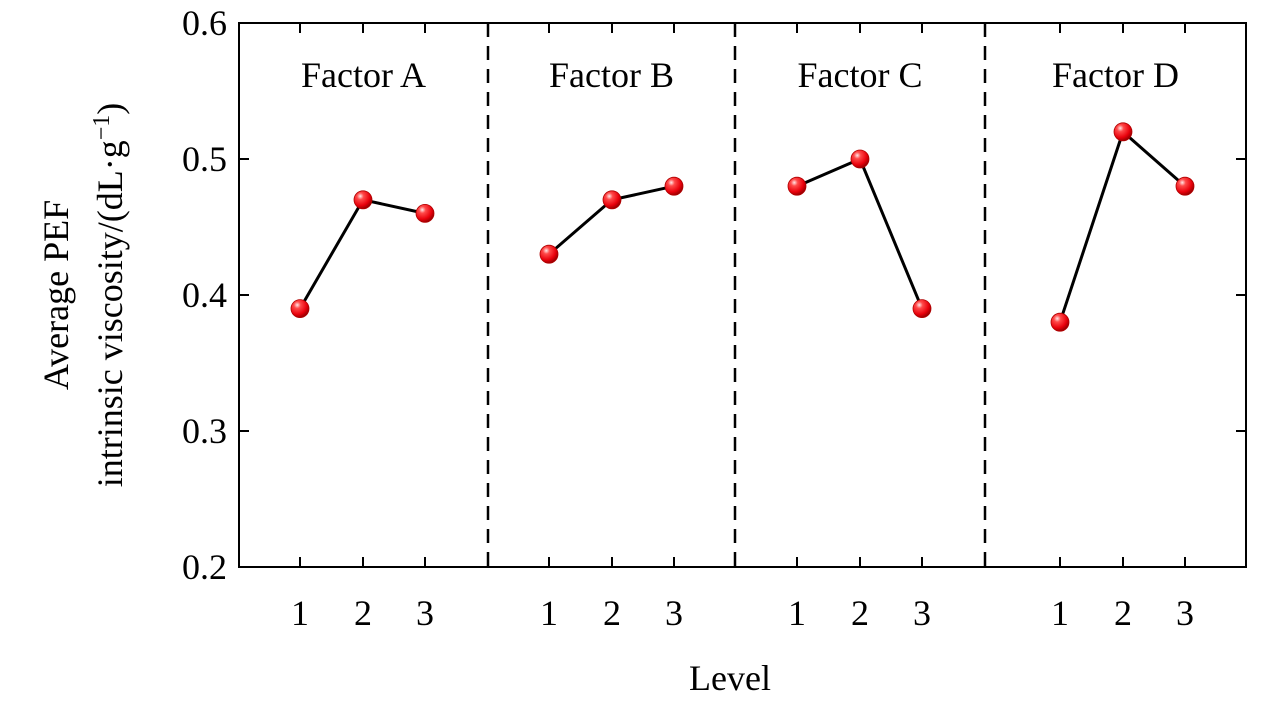 This screenshot has width=1276, height=709. Describe the element at coordinates (204, 159) in the screenshot. I see `y-tick-label: 0.5` at that location.